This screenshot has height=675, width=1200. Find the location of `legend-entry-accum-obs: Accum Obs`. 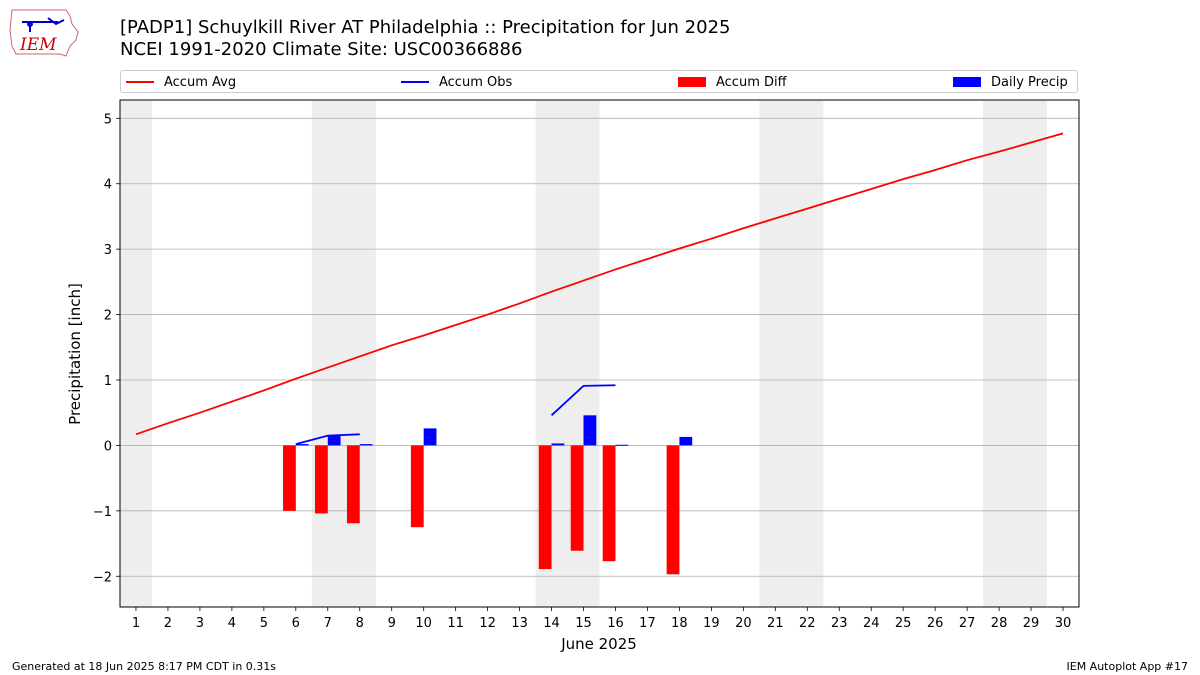

legend-entry-accum-obs: Accum Obs is located at coordinates (456, 82).